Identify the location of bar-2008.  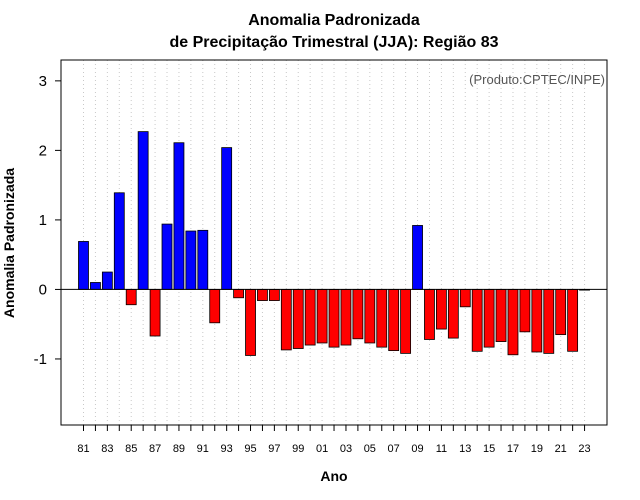
(406, 321).